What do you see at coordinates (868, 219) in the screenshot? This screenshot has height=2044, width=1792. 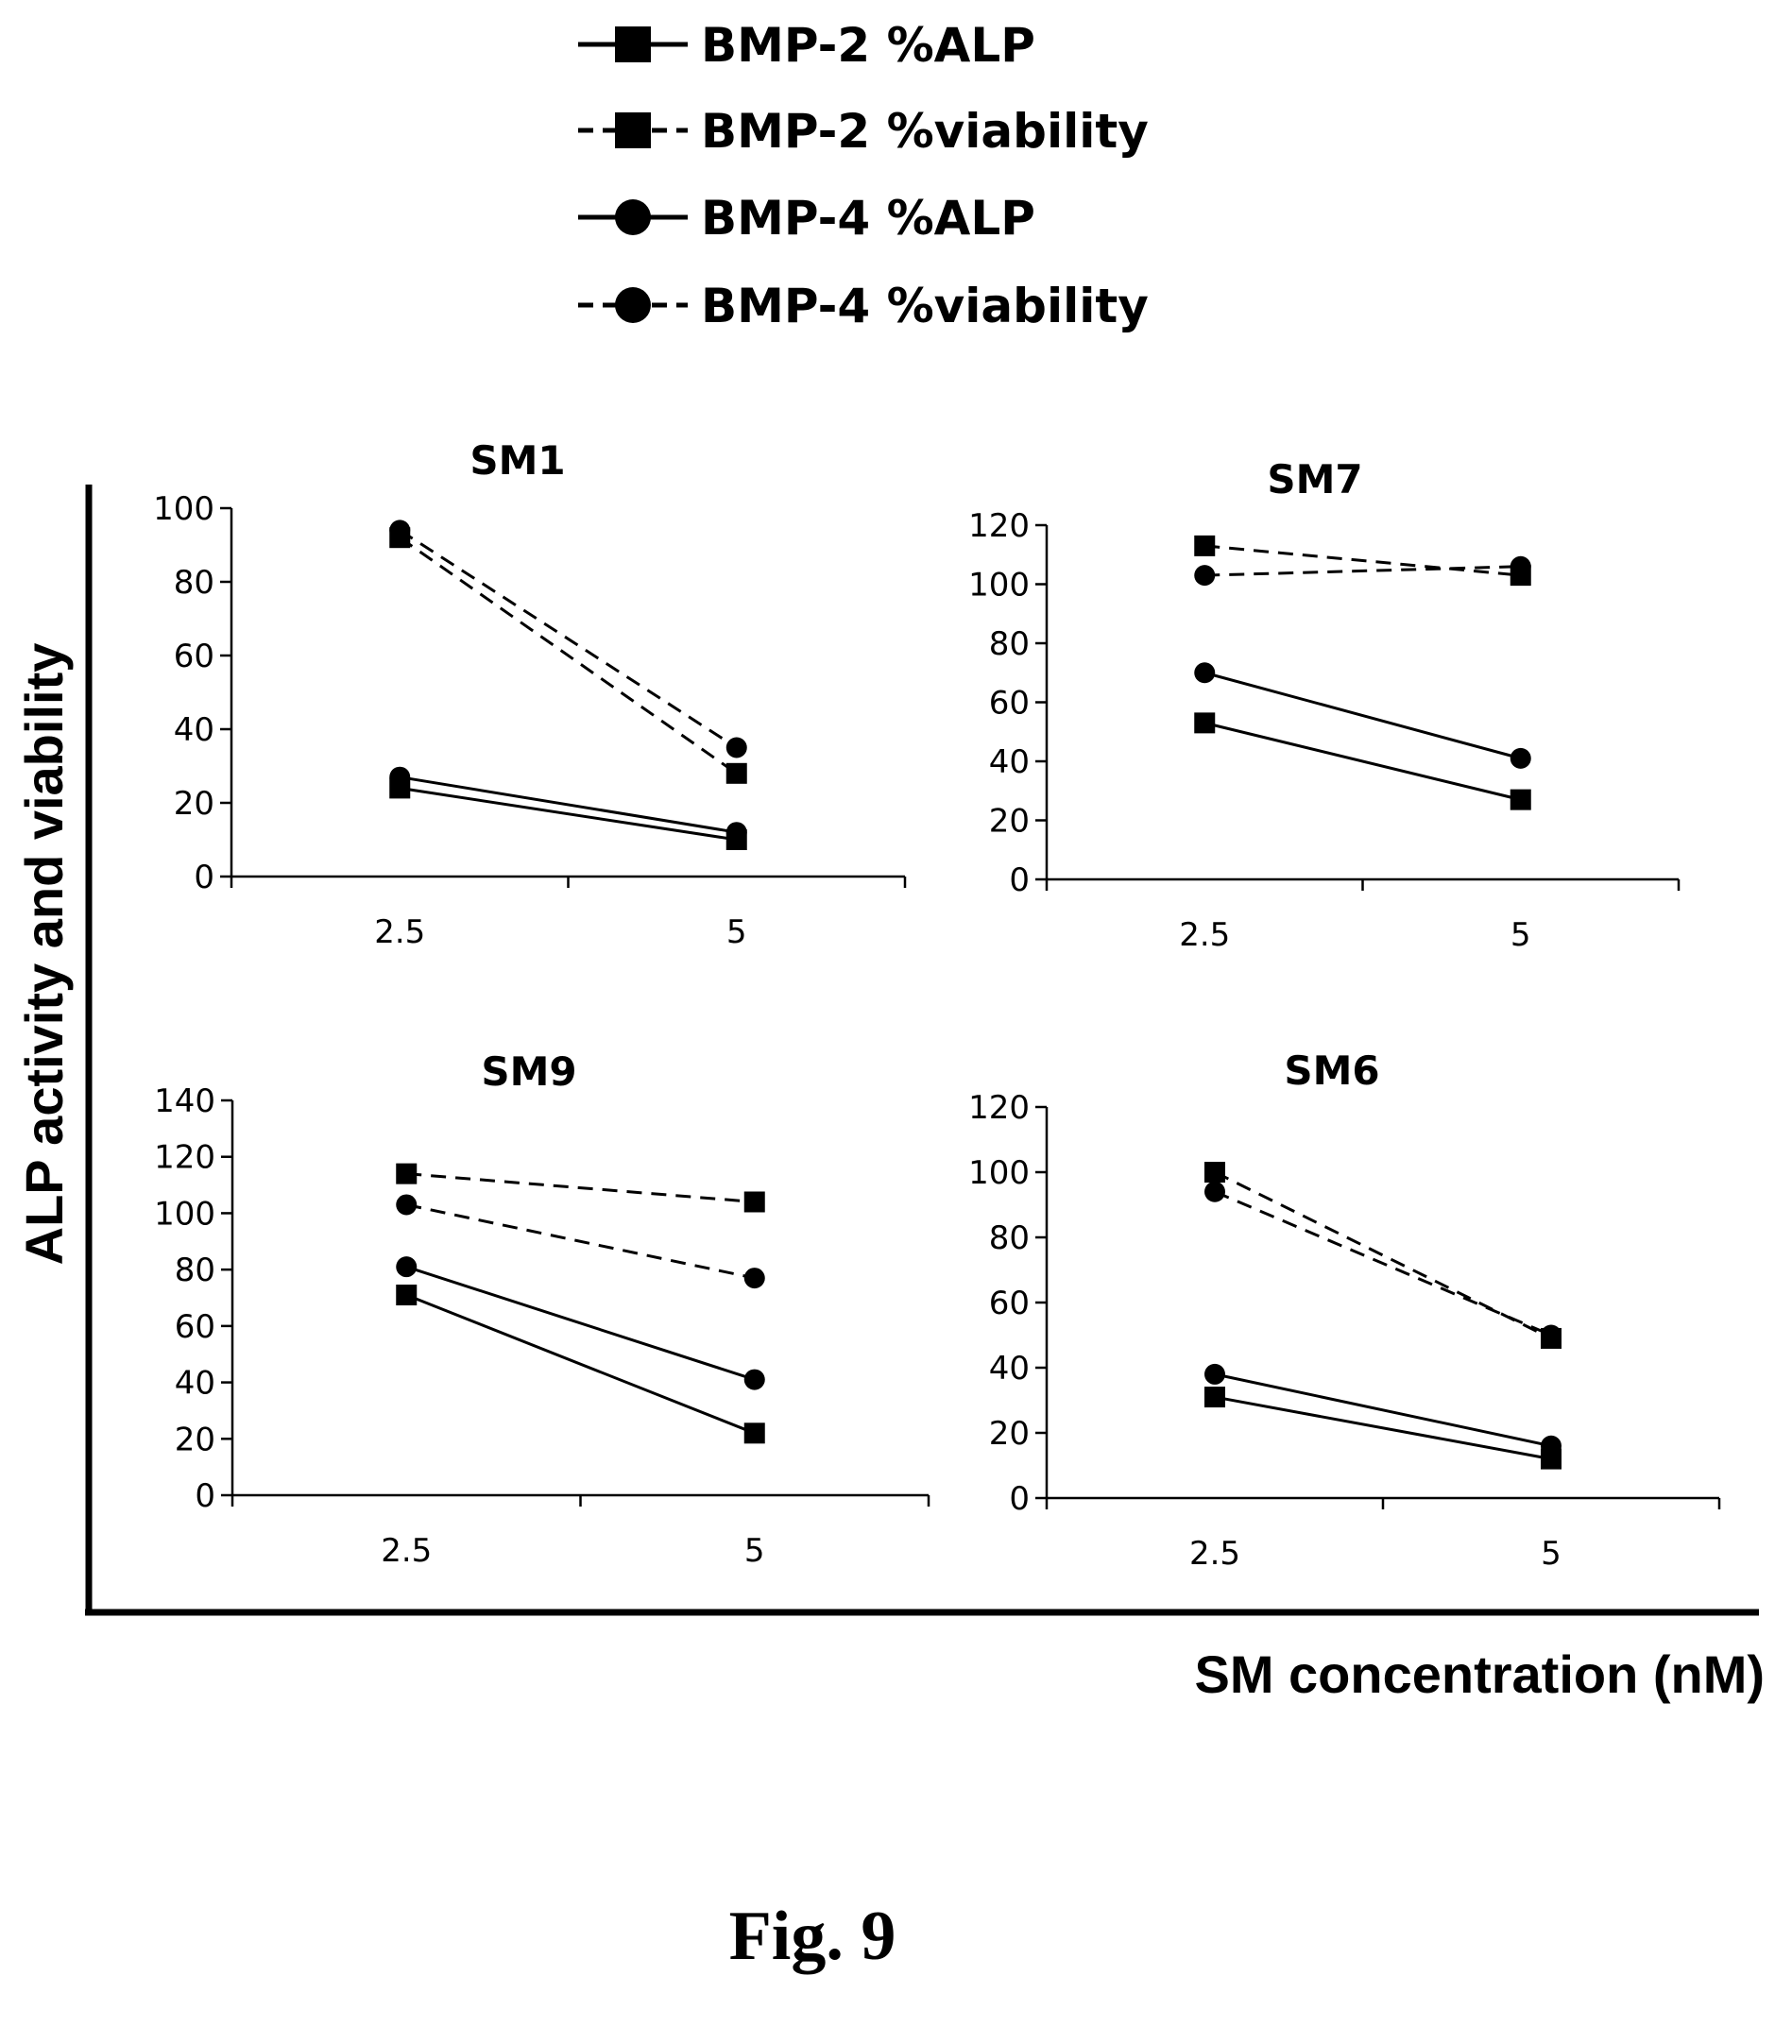 I see `legend-label: BMP-4 %ALP` at bounding box center [868, 219].